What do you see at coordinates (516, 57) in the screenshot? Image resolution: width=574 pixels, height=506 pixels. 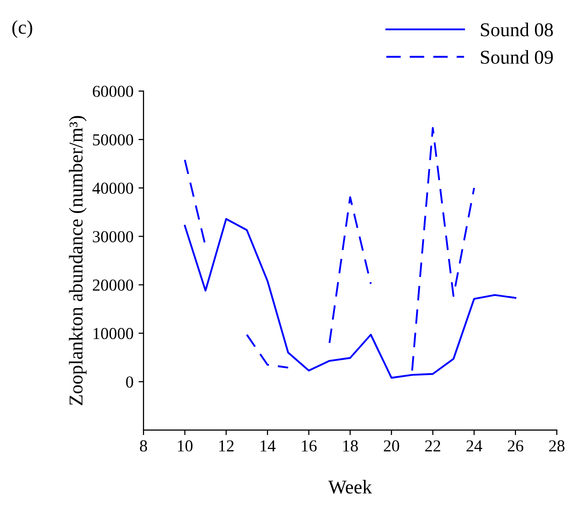 I see `legend-label: Sound 09` at bounding box center [516, 57].